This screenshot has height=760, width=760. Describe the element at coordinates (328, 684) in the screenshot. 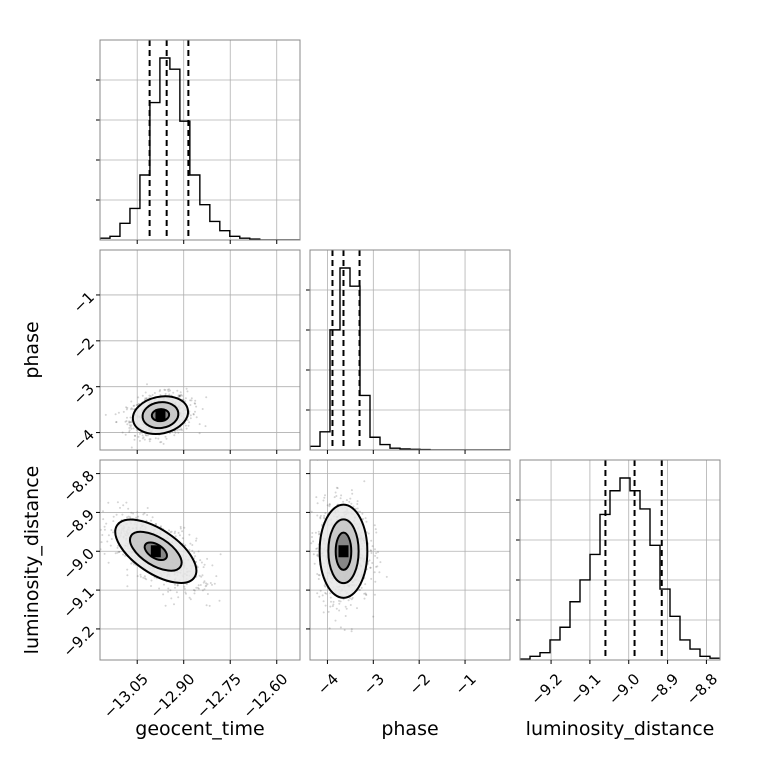

I see `tick-label-x: −4` at that location.